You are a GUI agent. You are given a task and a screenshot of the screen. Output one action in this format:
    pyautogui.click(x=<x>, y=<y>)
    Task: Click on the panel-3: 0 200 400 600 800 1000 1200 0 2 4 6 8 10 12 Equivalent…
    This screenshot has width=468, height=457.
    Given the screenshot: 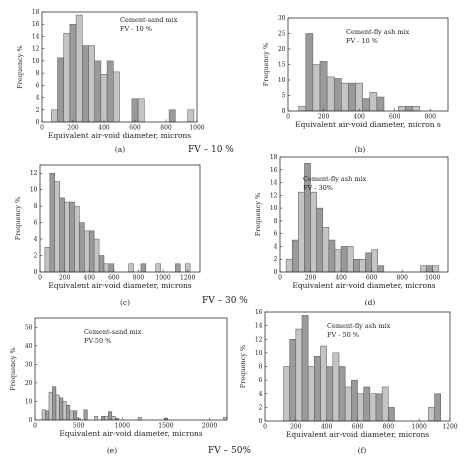 What is the action you would take?
    pyautogui.click(x=107, y=235)
    